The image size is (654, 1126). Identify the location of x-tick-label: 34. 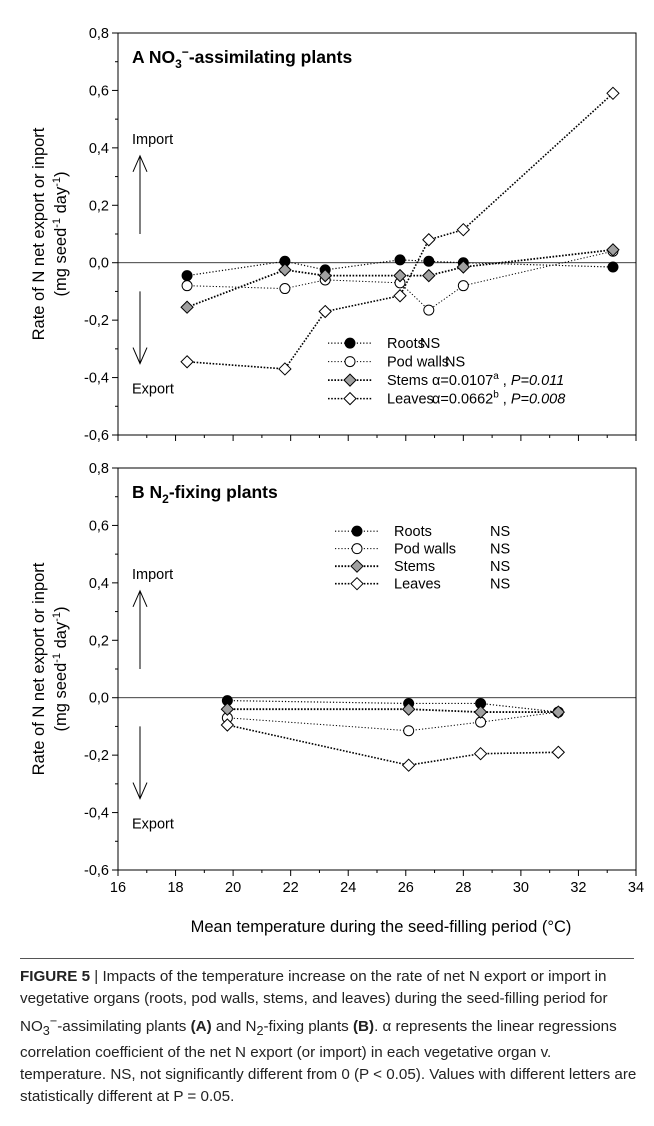
(636, 888).